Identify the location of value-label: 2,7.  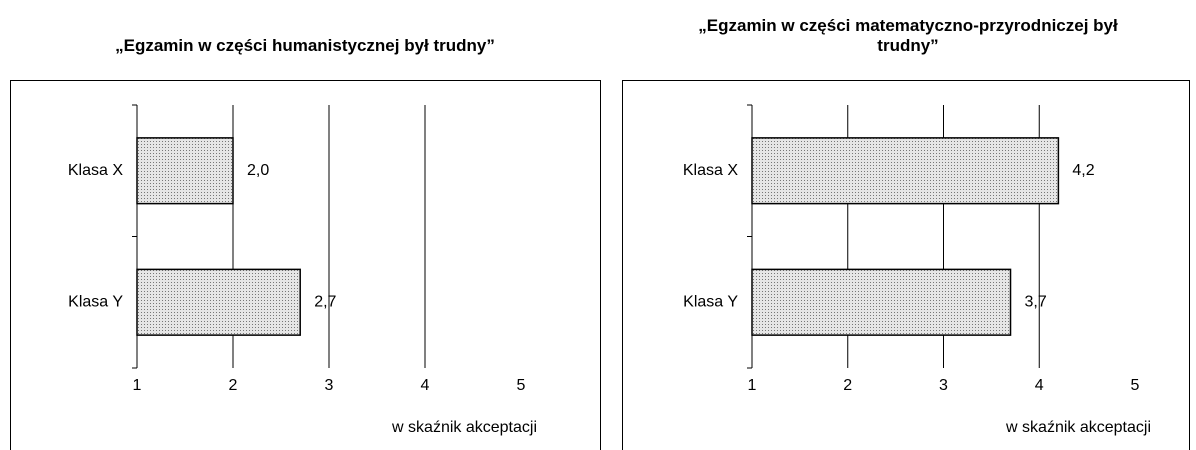
(325, 301).